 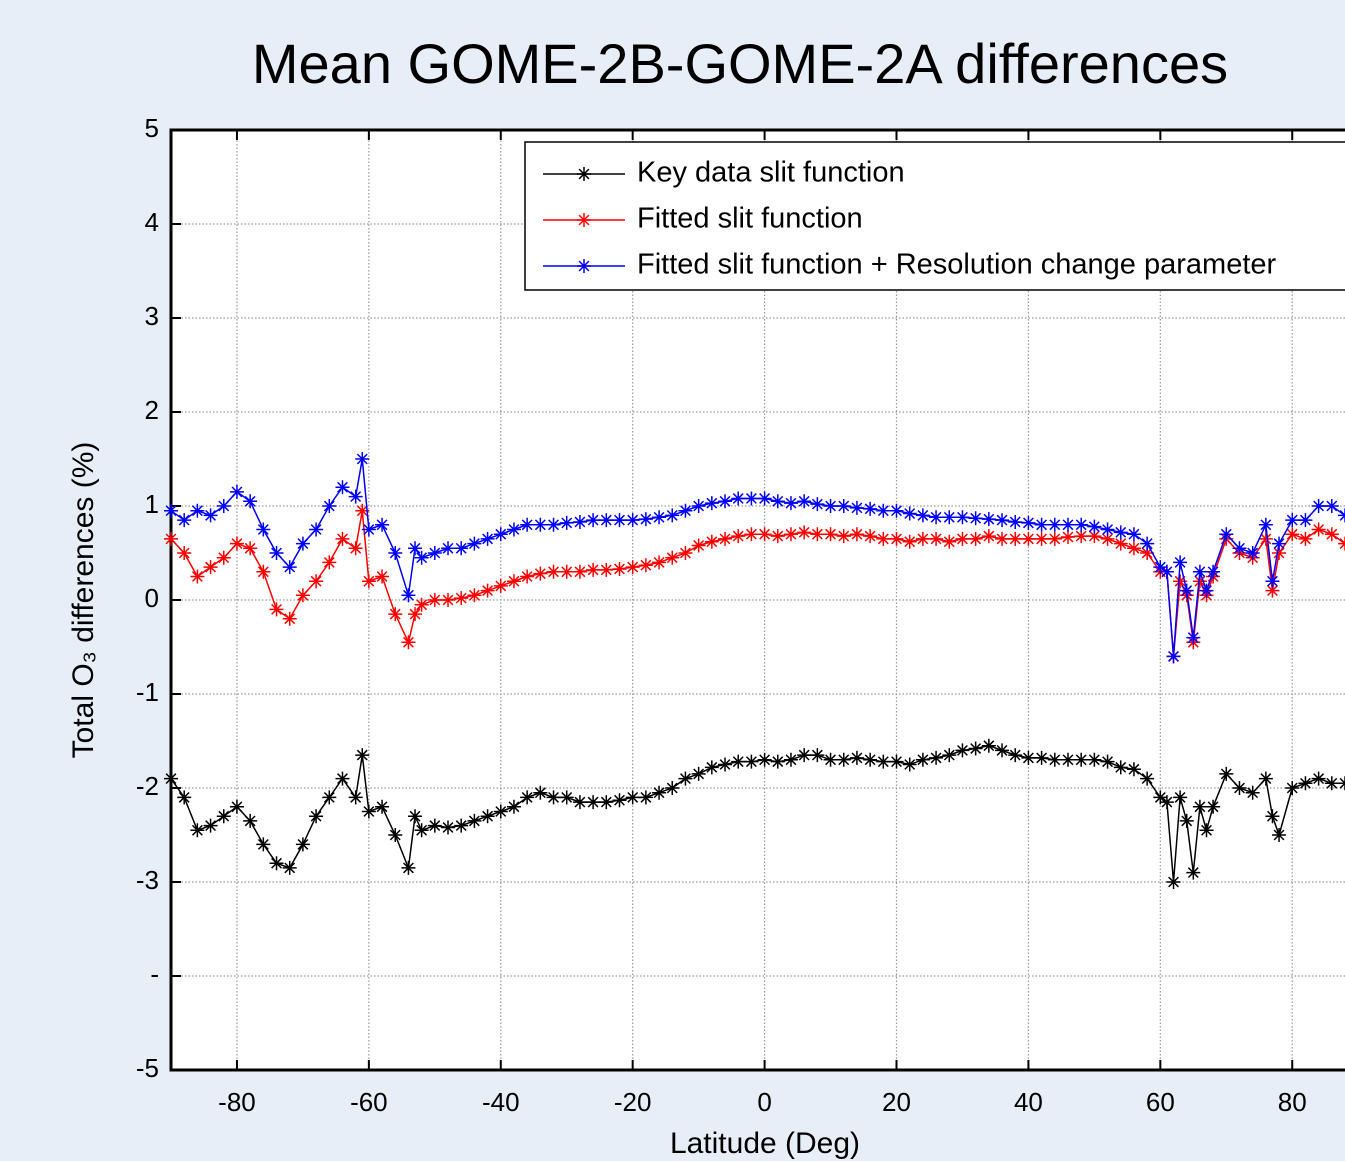 What do you see at coordinates (1028, 1102) in the screenshot?
I see `x-tick-label: 40` at bounding box center [1028, 1102].